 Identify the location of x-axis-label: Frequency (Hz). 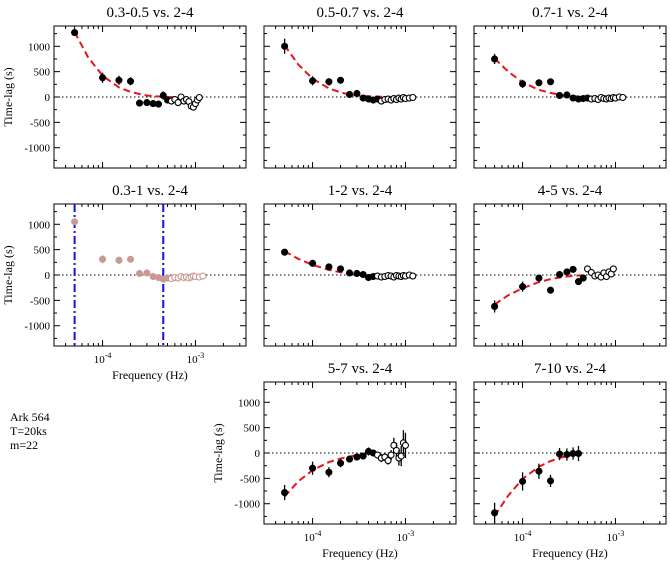
(570, 553).